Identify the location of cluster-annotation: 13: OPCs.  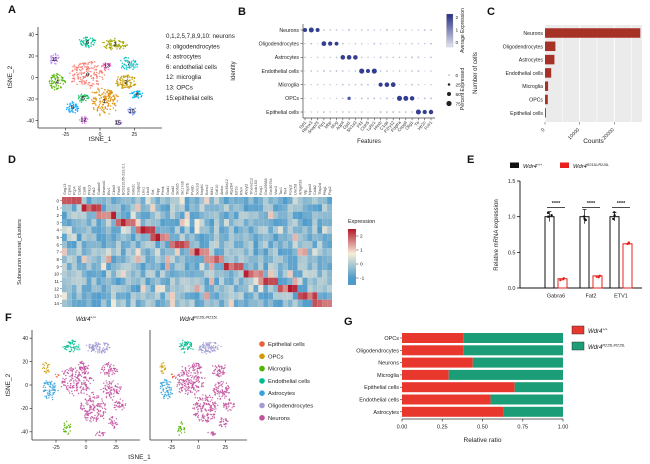
(179, 88).